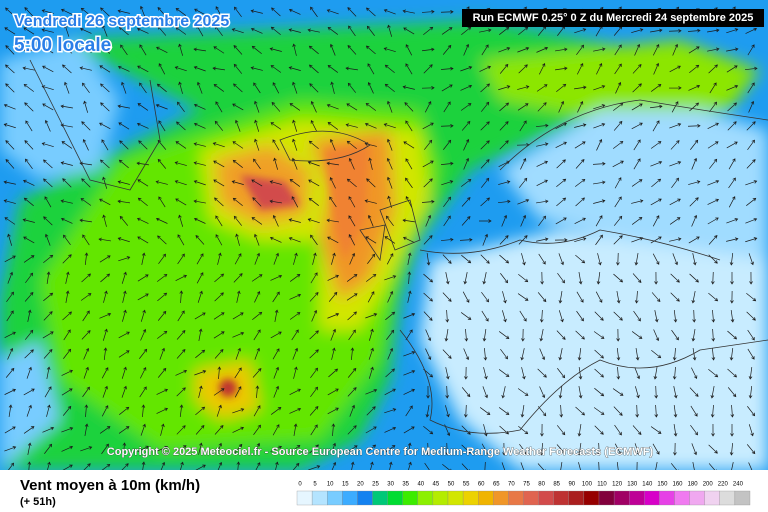 The width and height of the screenshot is (768, 512). Describe the element at coordinates (375, 485) in the screenshot. I see `legend-label: 25` at that location.